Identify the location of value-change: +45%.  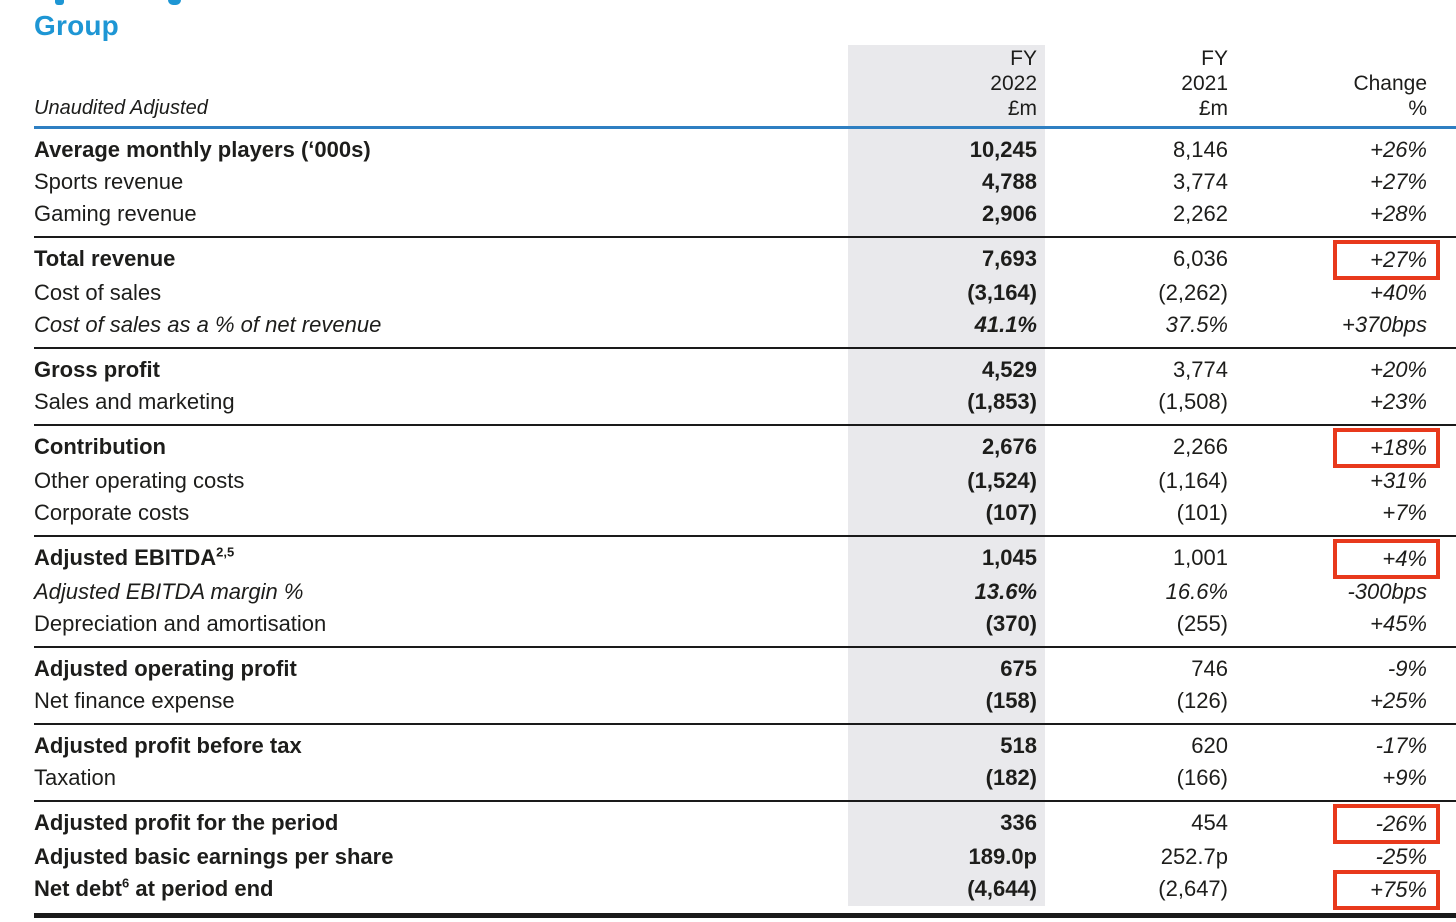
(1398, 623).